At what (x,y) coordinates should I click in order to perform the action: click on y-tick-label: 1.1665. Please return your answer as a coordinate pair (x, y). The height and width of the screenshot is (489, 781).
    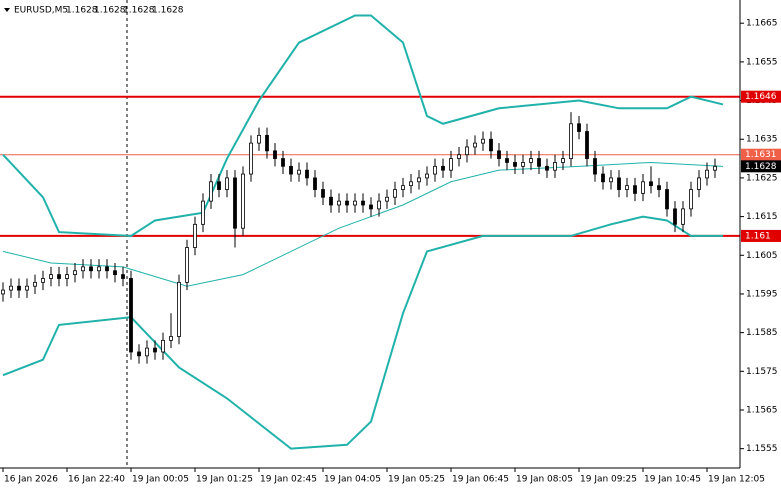
    Looking at the image, I should click on (762, 24).